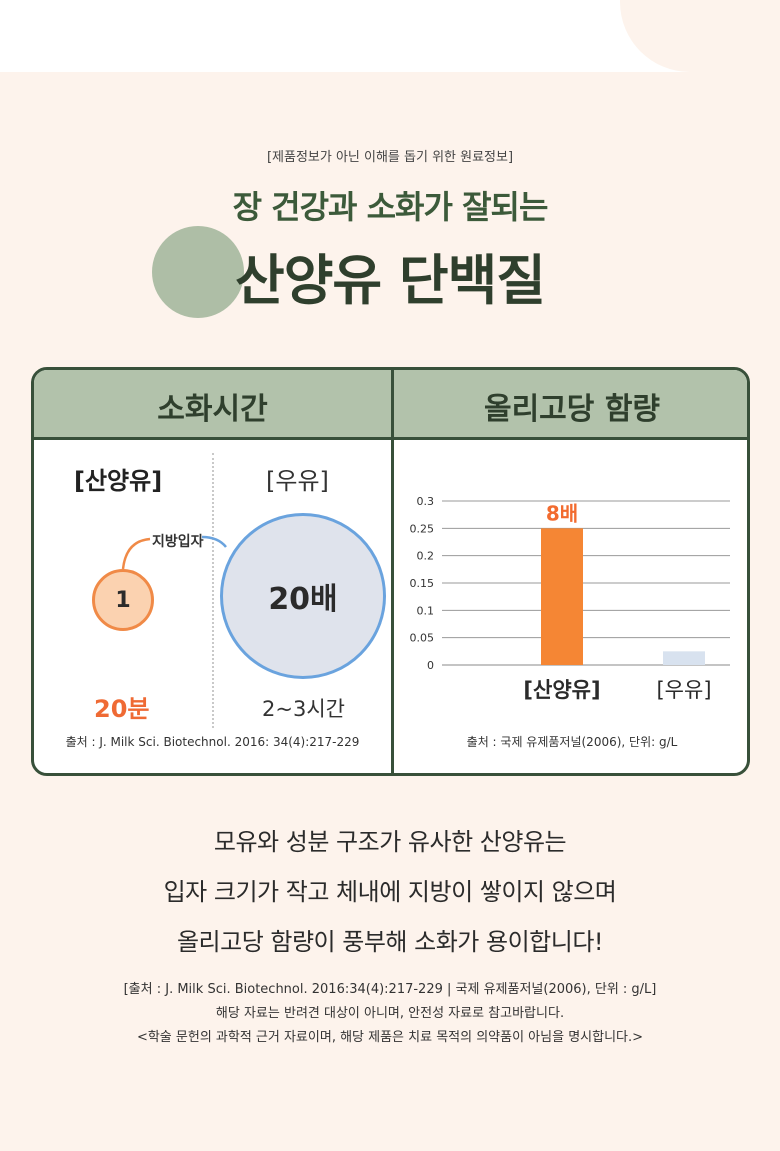 This screenshot has height=1151, width=780. What do you see at coordinates (178, 542) in the screenshot?
I see `fat-particle-label: 지방입자` at bounding box center [178, 542].